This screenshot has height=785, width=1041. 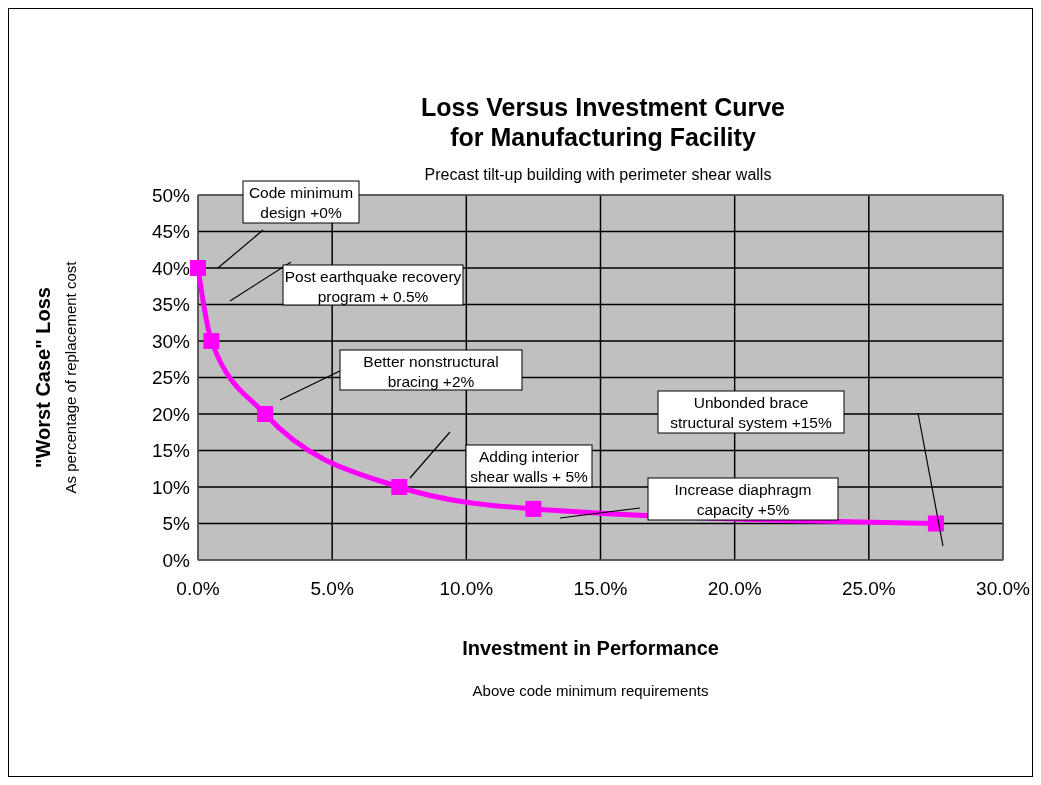 I want to click on y-tick-label: 20%, so click(x=171, y=414).